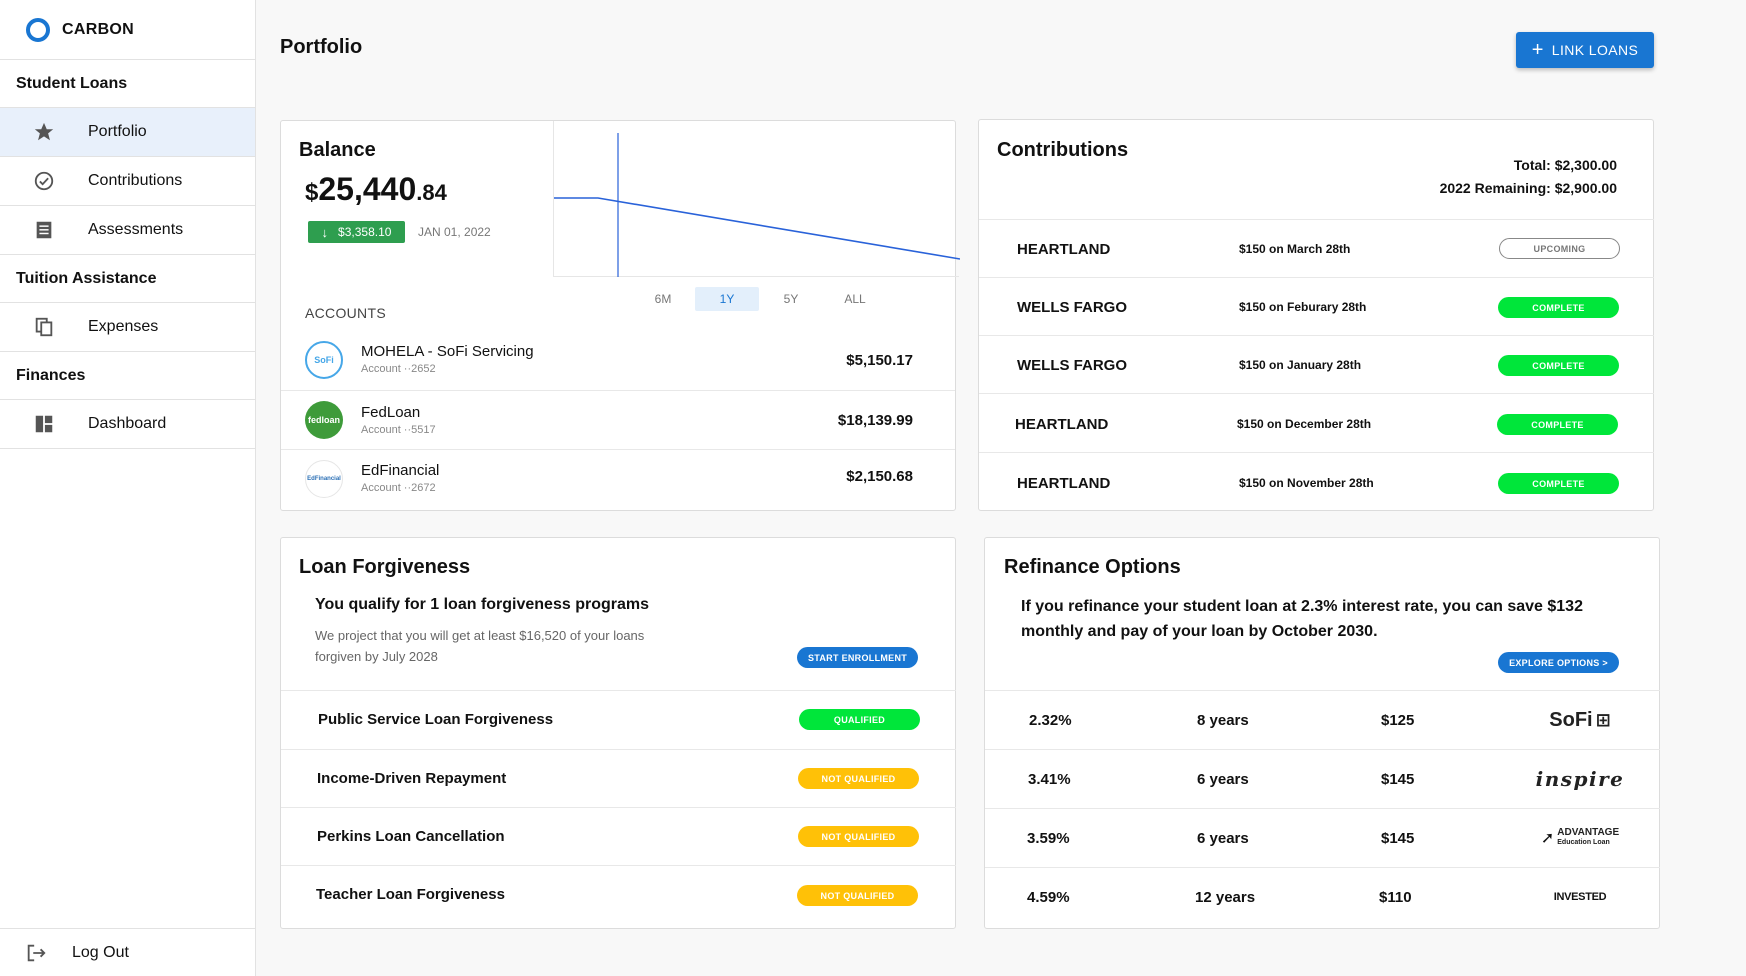 The width and height of the screenshot is (1746, 976). I want to click on copy-icon, so click(44, 327).